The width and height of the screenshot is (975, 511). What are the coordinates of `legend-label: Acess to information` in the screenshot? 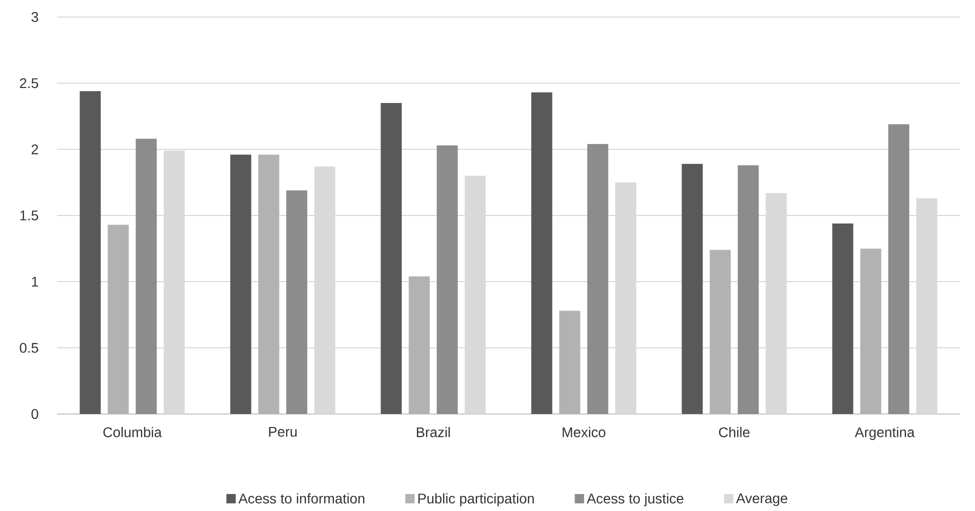 It's located at (301, 498).